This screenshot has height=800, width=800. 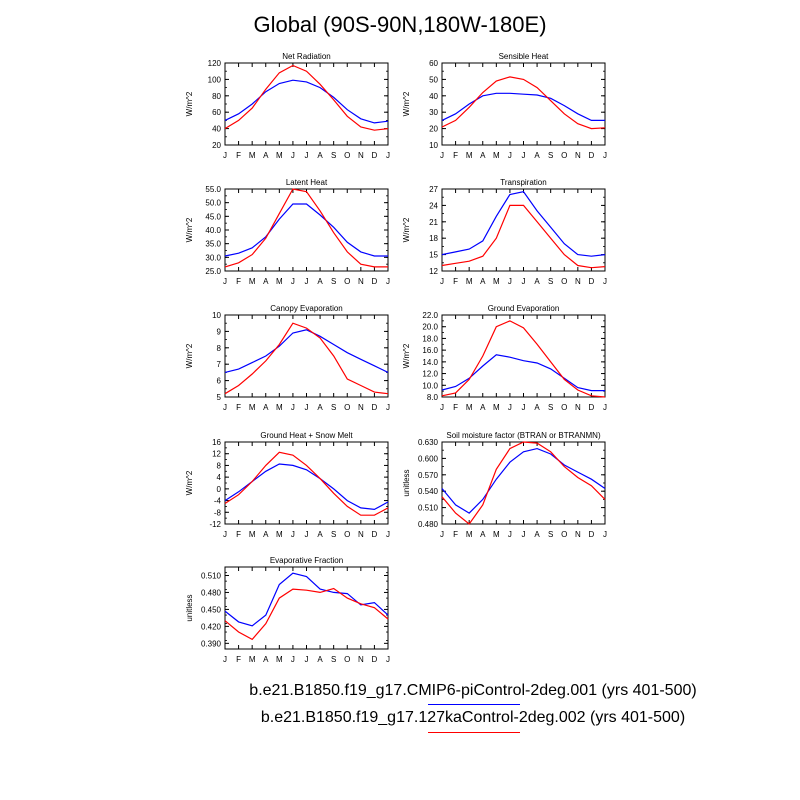 I want to click on y-tick-label: 18.0, so click(x=430, y=338).